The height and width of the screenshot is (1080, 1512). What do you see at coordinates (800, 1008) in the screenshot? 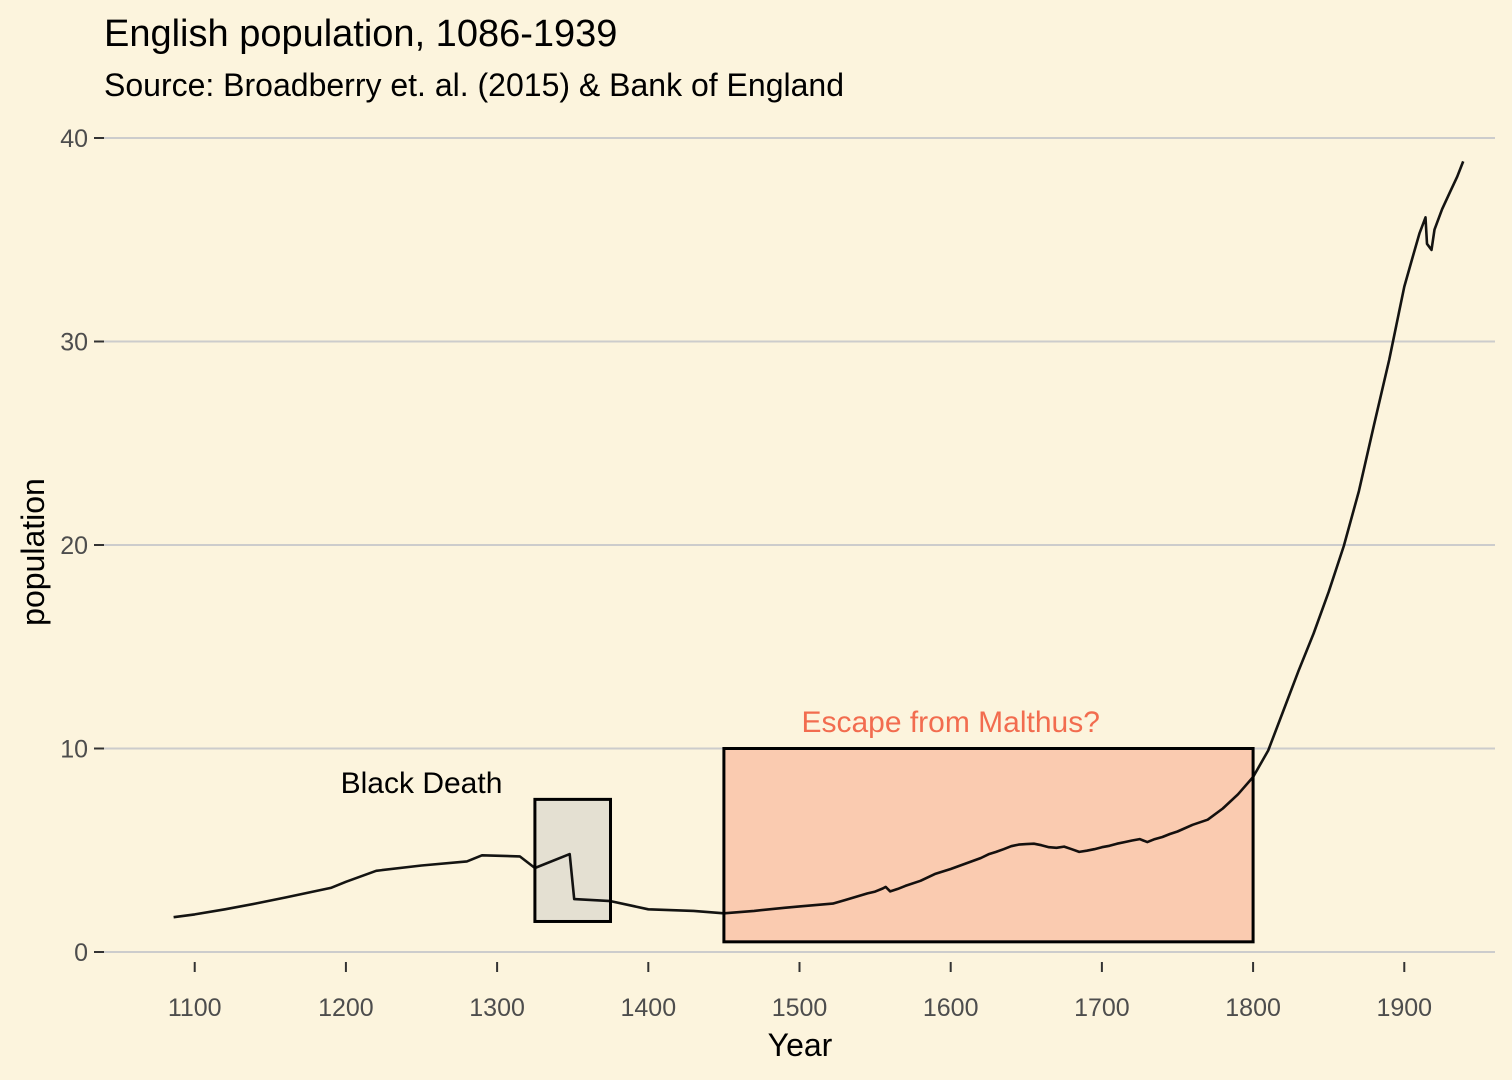
I see `x-tick-label: 1500` at bounding box center [800, 1008].